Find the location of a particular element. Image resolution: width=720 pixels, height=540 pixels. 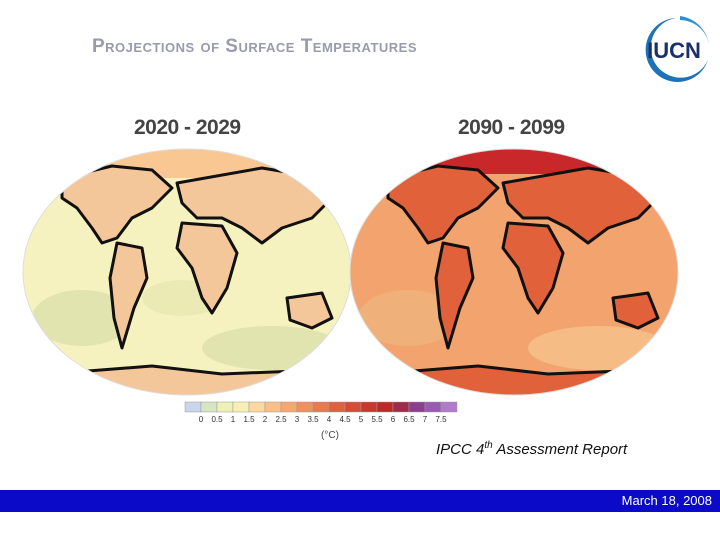

iucn-logo: IUCN is located at coordinates (677, 49).